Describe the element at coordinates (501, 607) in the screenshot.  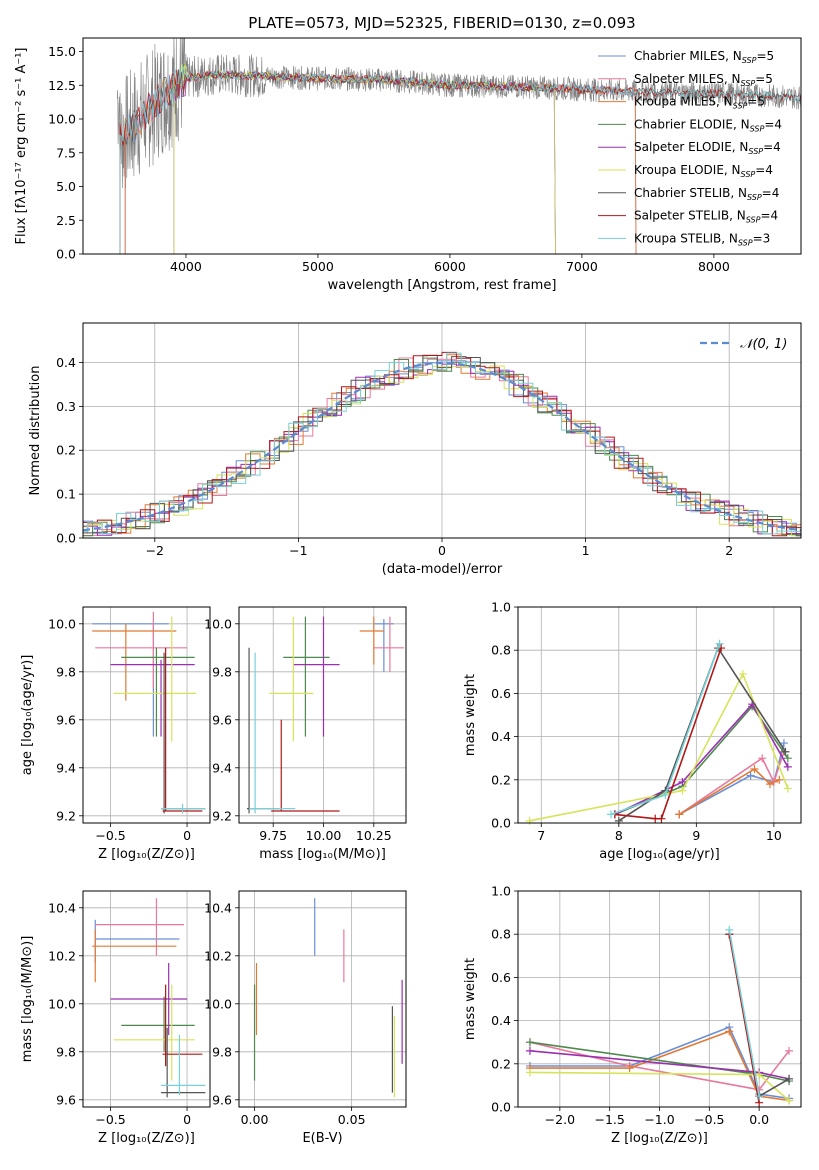
I see `y-tick-label: 1.0` at that location.